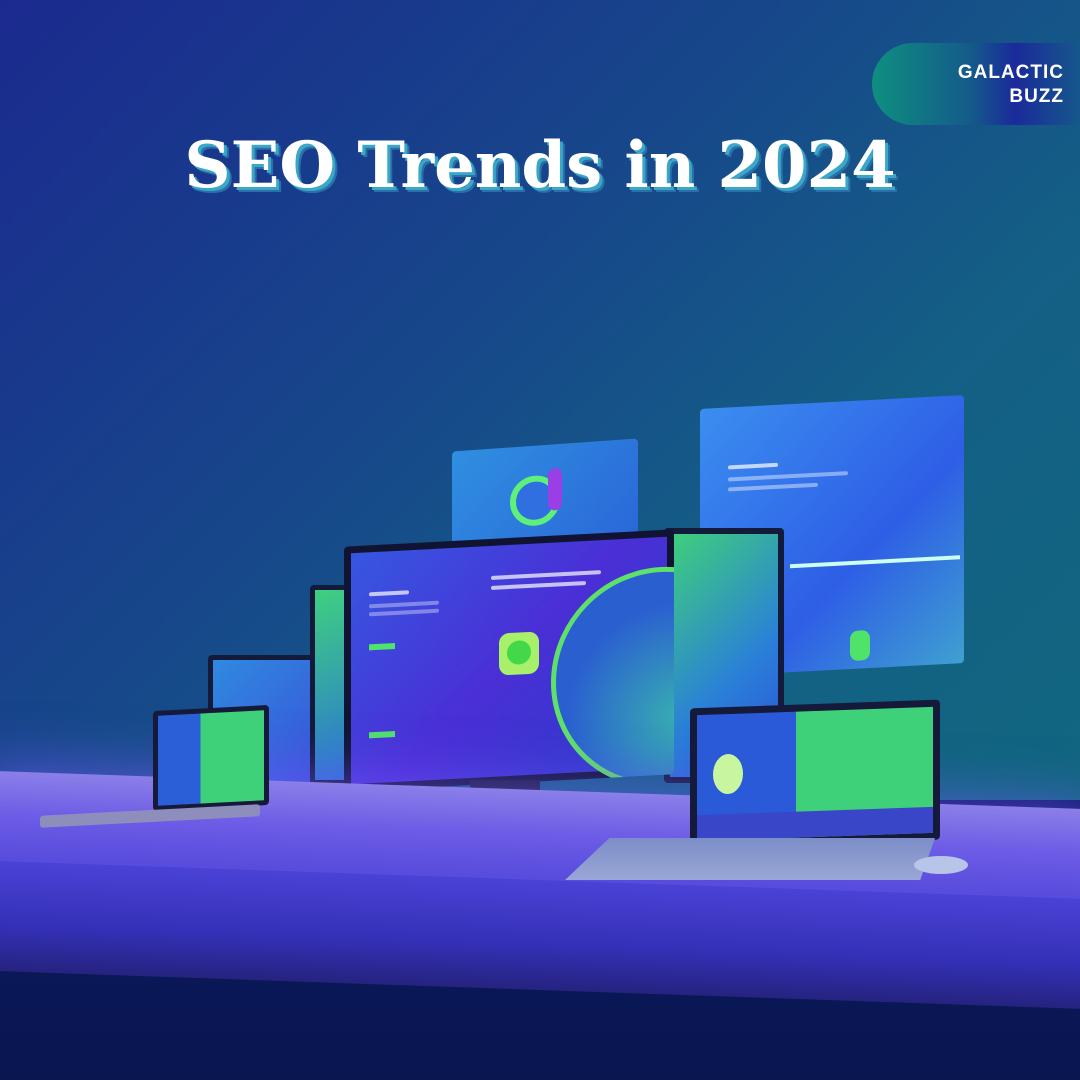 The height and width of the screenshot is (1080, 1080). Describe the element at coordinates (509, 660) in the screenshot. I see `main-monitor` at that location.